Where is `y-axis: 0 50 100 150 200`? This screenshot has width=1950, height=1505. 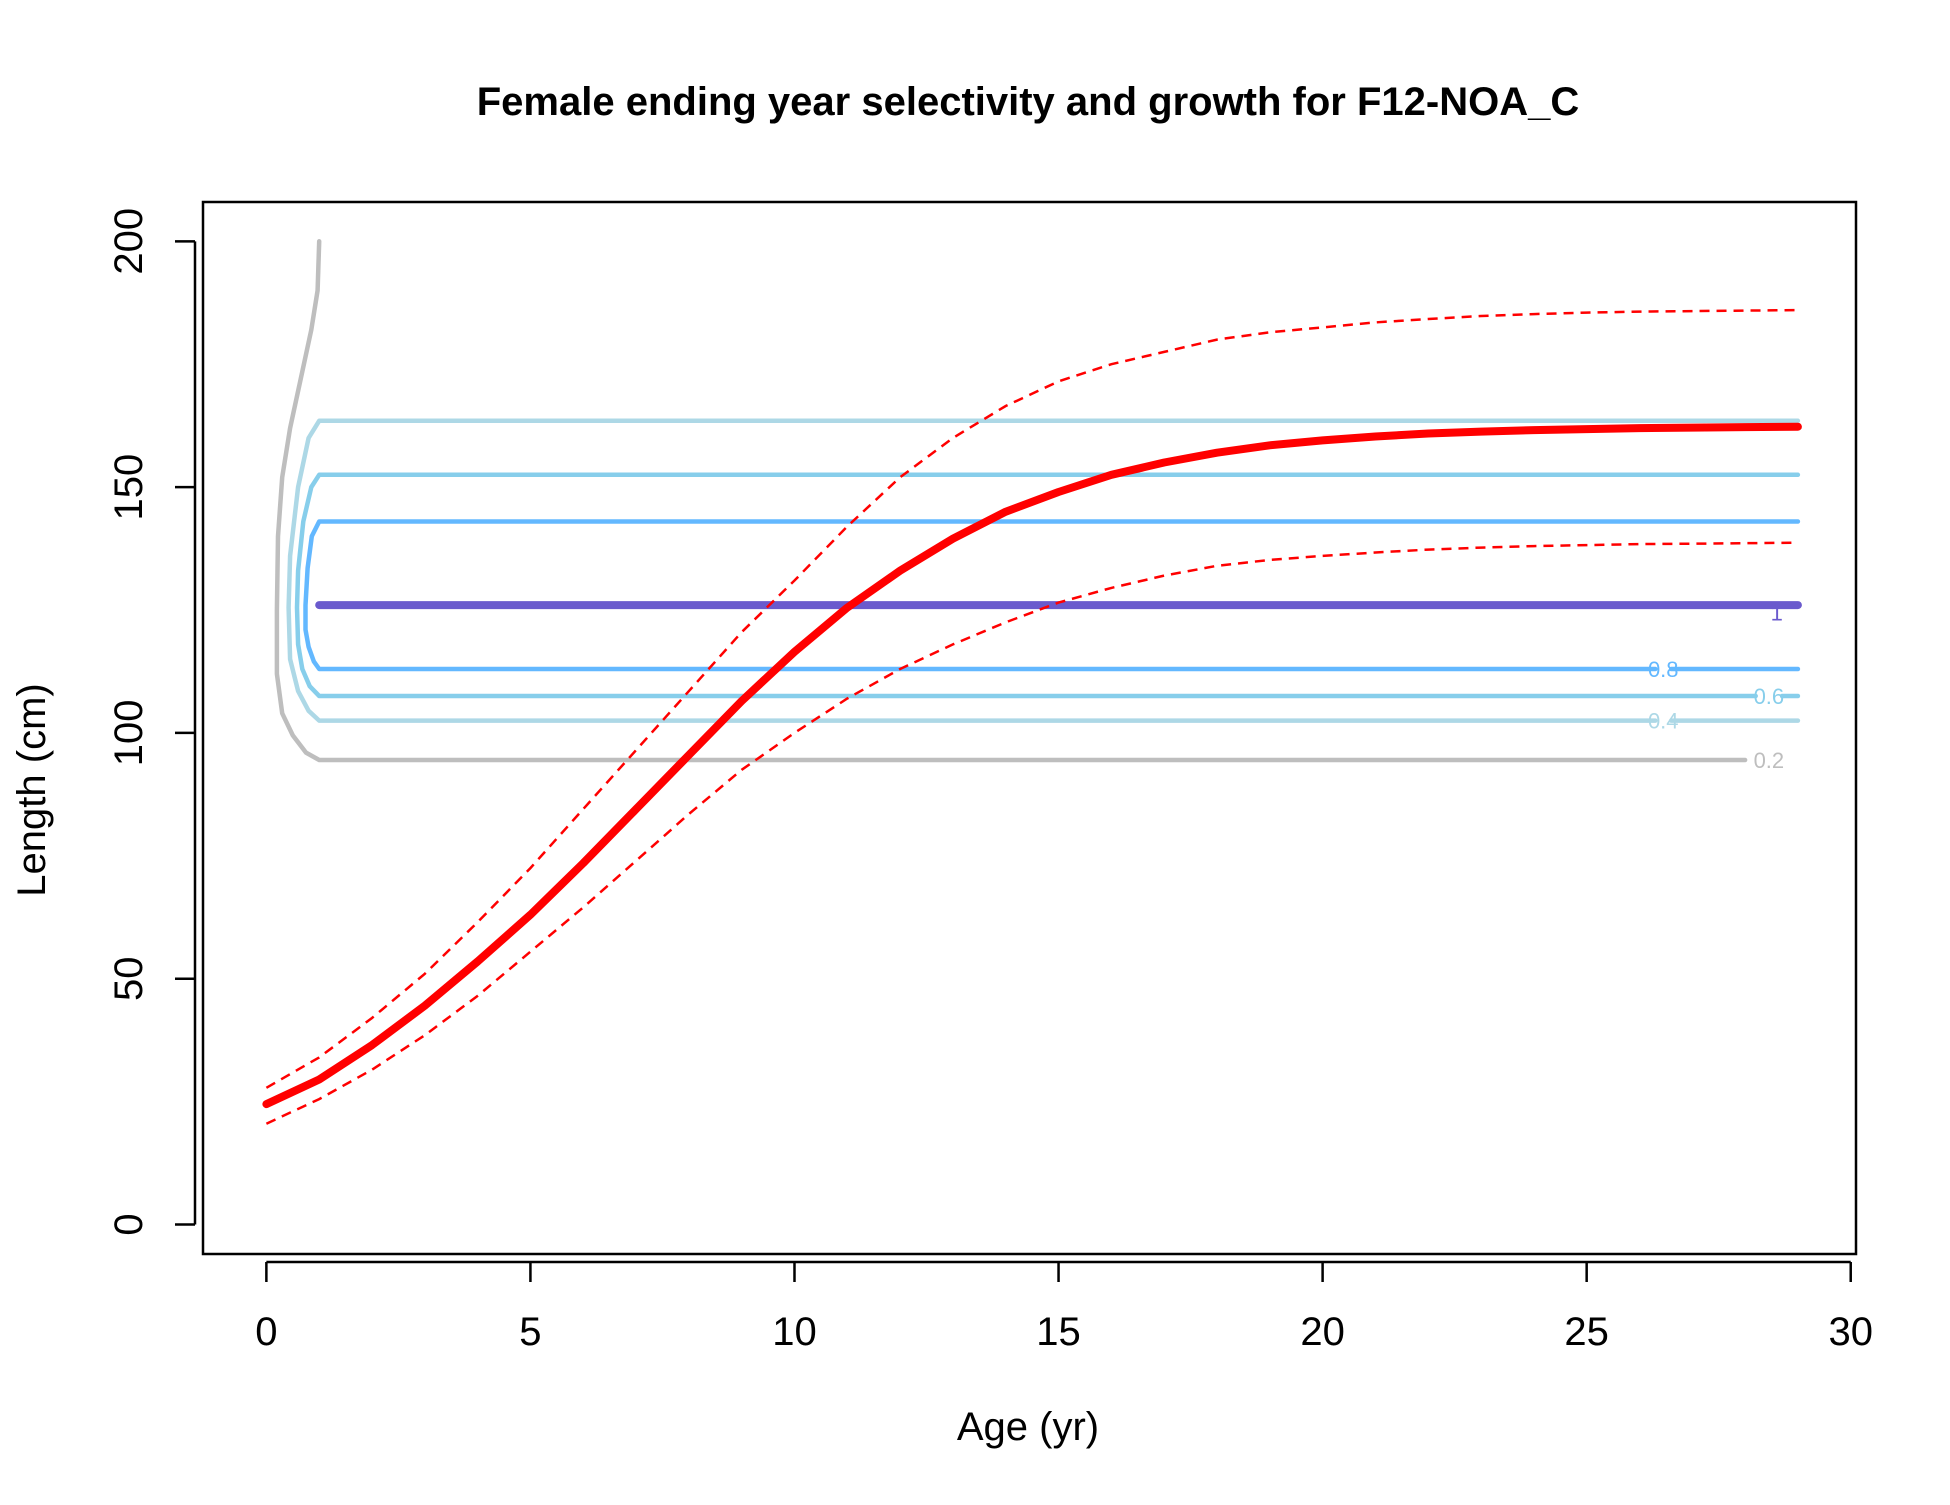
y-axis: 0 50 100 150 200 is located at coordinates (152, 722).